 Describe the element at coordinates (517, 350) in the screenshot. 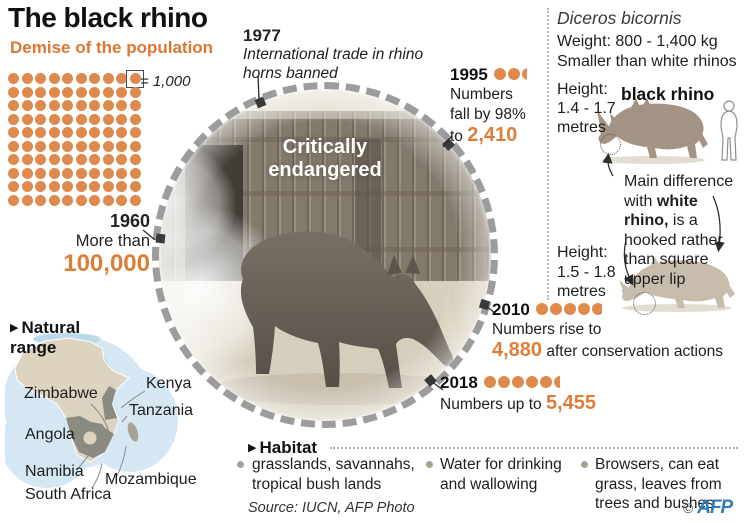

I see `value-2010: 4,880` at that location.